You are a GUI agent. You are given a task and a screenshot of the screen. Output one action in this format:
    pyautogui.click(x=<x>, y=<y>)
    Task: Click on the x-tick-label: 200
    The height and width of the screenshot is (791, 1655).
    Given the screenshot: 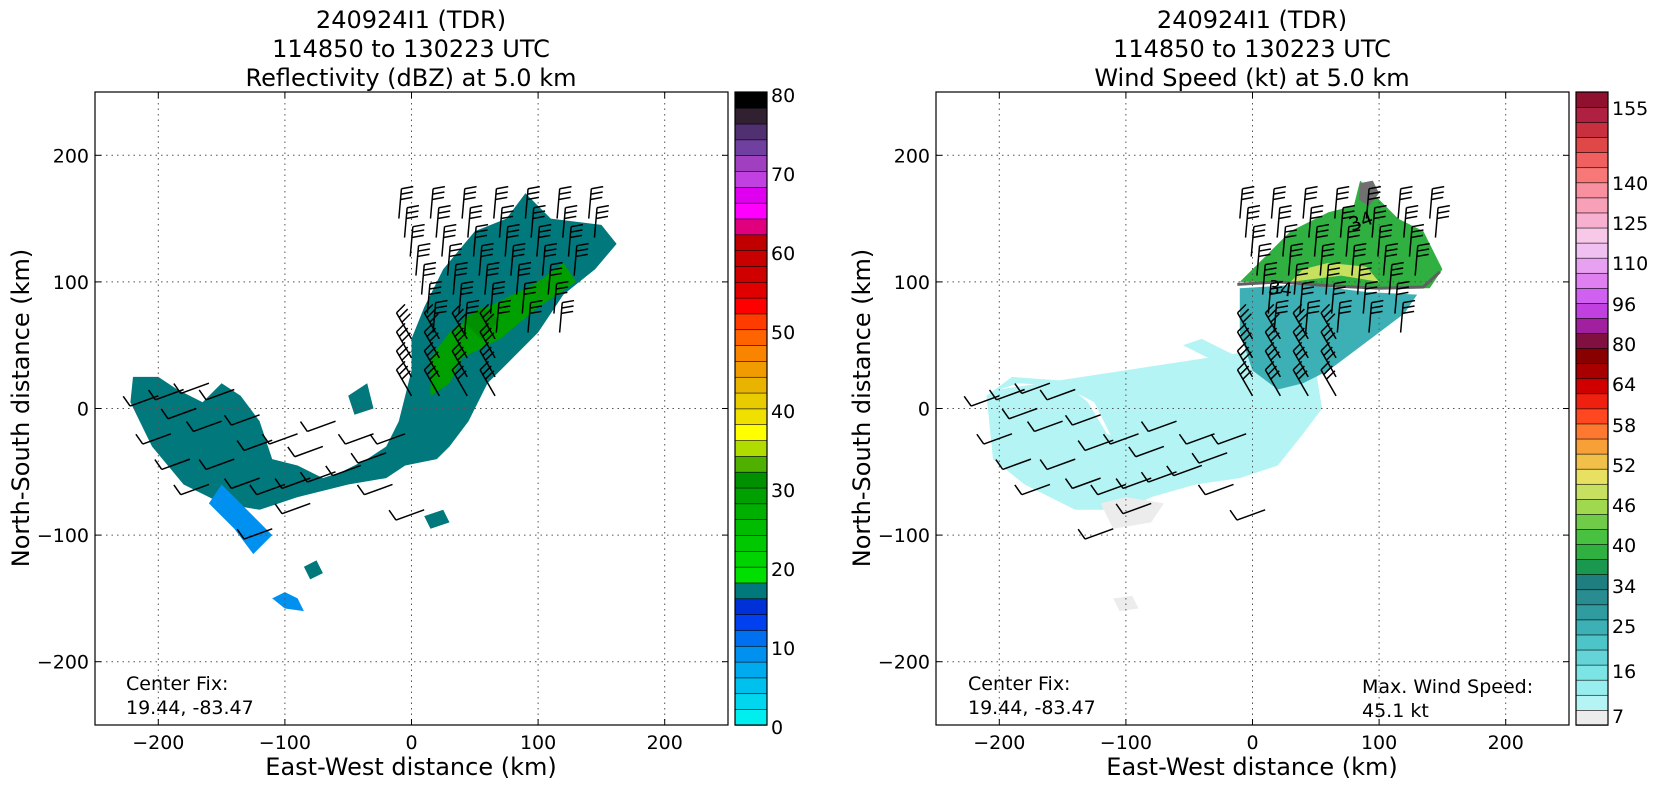 What is the action you would take?
    pyautogui.click(x=665, y=743)
    